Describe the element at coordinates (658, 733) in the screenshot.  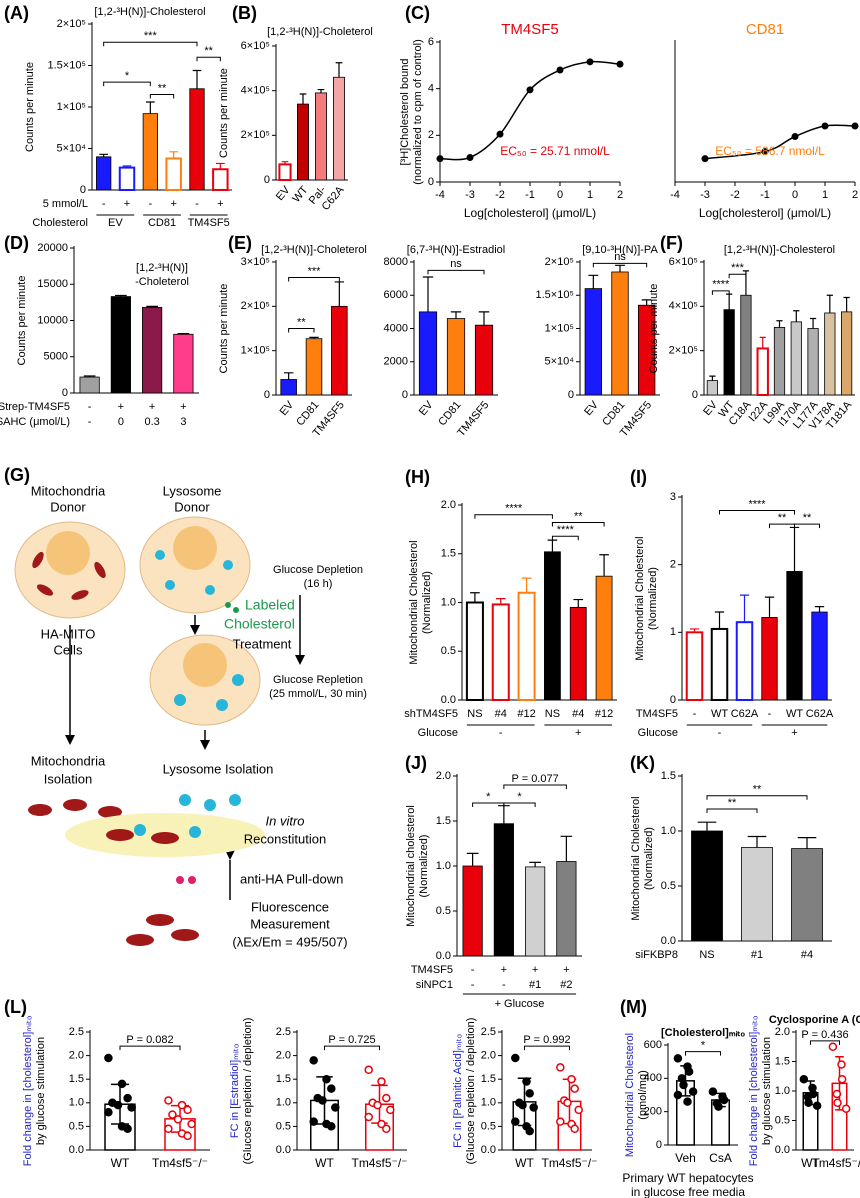
I see `group-label: Glucose` at that location.